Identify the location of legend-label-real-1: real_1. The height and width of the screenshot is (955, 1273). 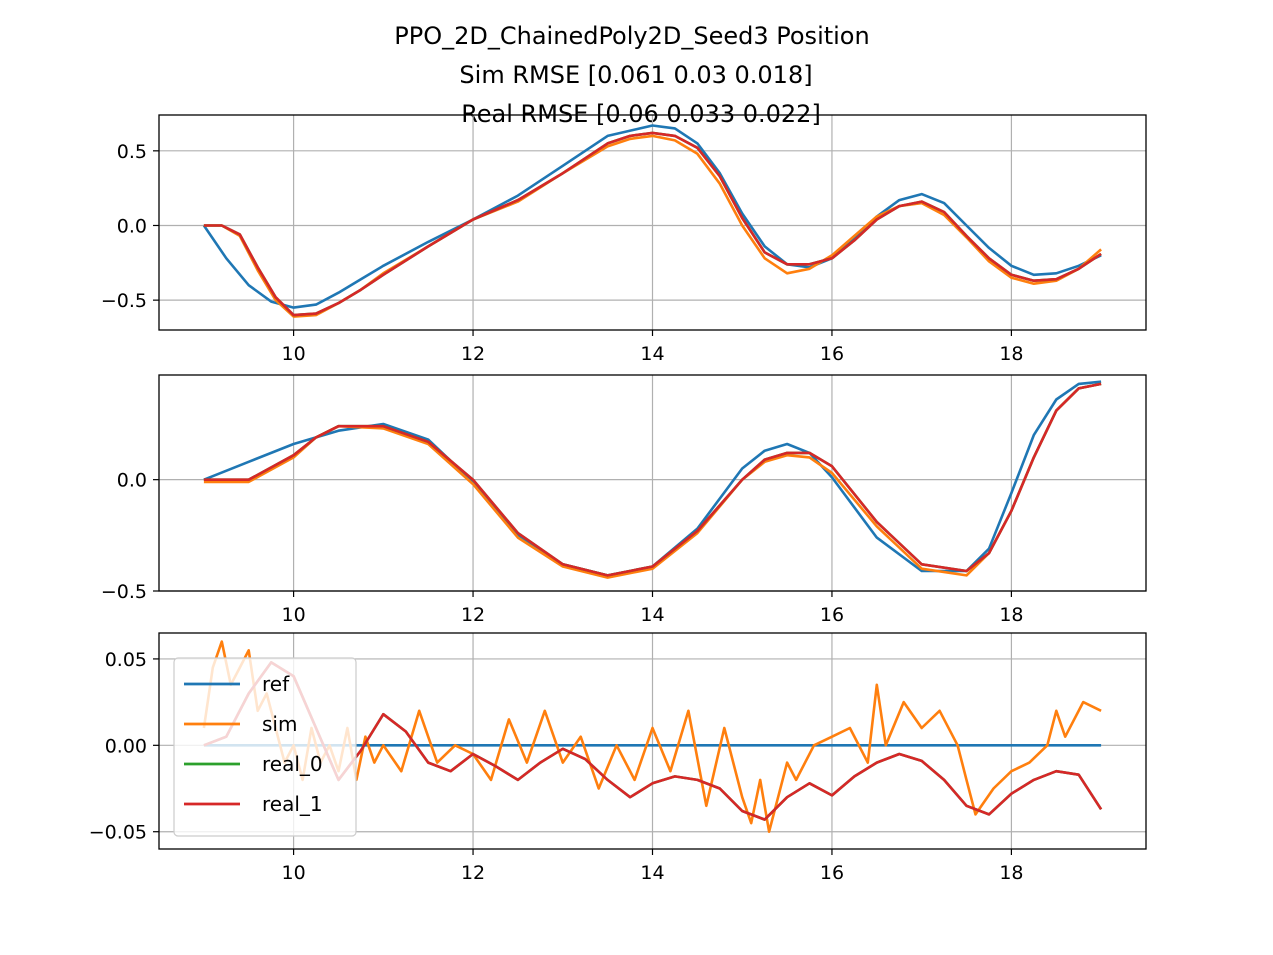
(292, 804).